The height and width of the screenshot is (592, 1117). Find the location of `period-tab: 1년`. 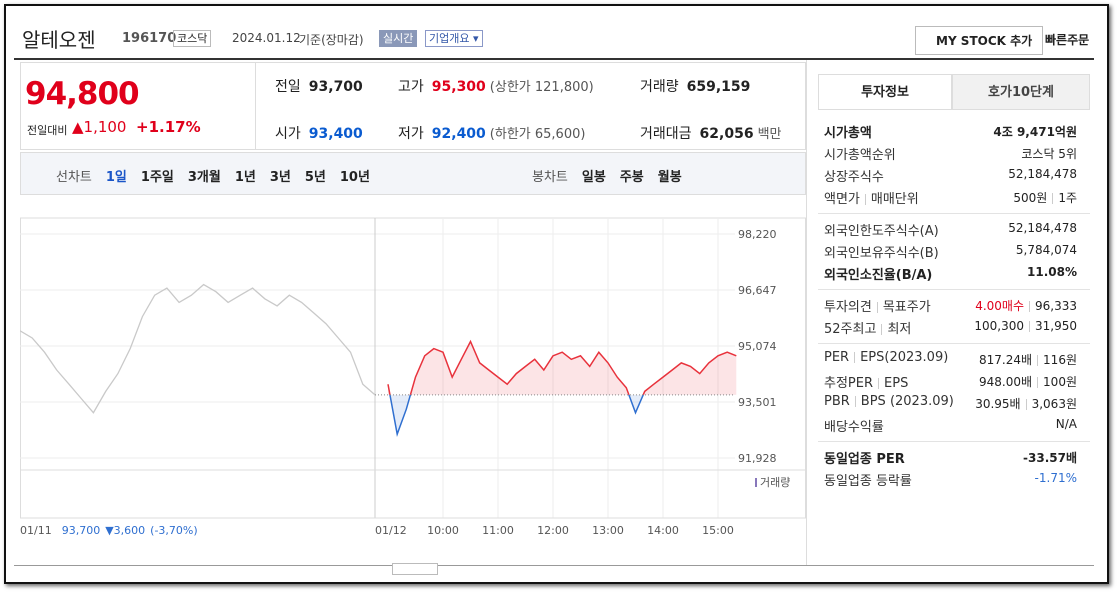

period-tab: 1년 is located at coordinates (245, 177).